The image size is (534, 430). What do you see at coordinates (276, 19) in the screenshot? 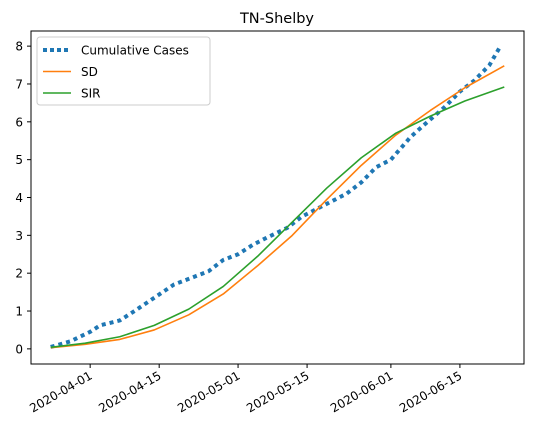
I see `chart-title: TN-Shelby` at bounding box center [276, 19].